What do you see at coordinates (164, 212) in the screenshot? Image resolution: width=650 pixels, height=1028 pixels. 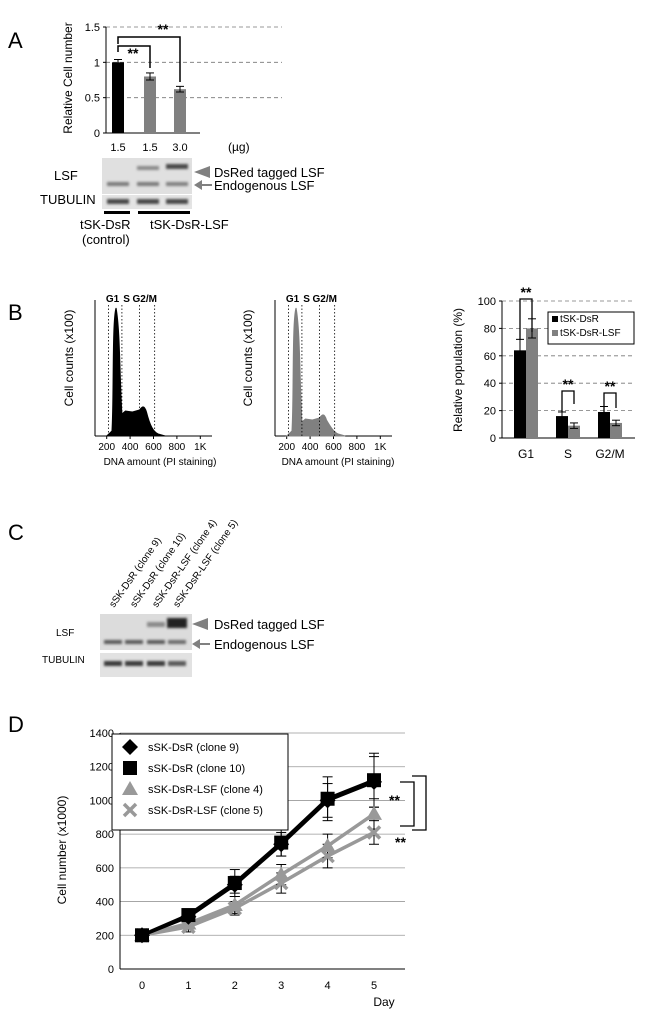 I see `panel-a-group2-bar` at bounding box center [164, 212].